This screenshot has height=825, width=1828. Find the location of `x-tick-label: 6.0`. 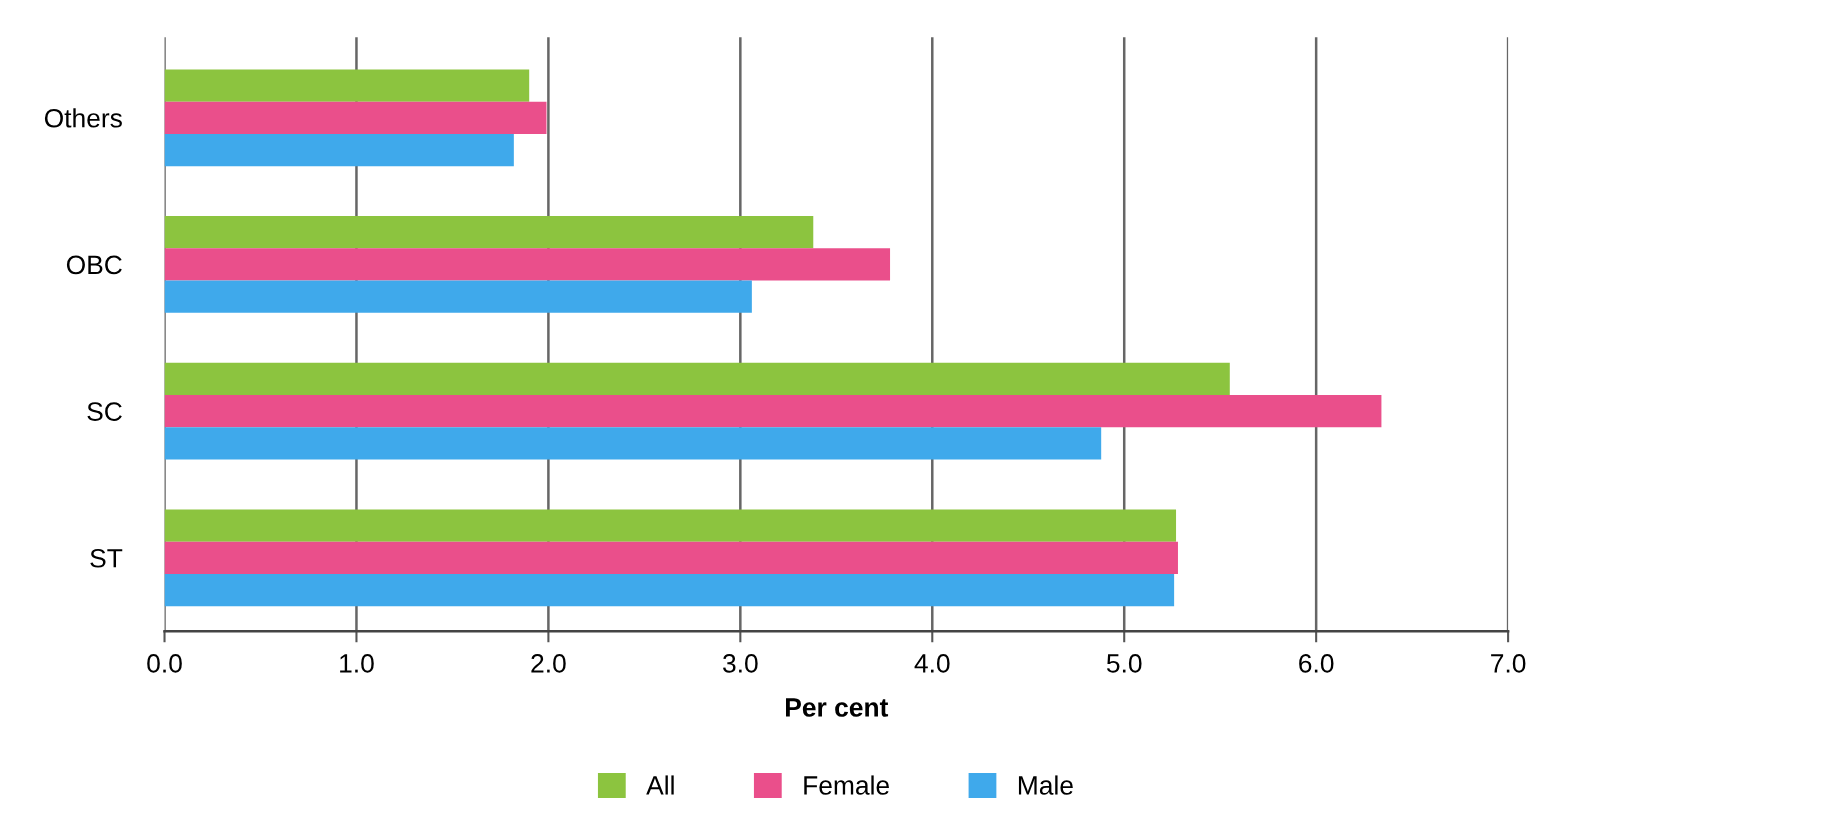

x-tick-label: 6.0 is located at coordinates (1316, 663).